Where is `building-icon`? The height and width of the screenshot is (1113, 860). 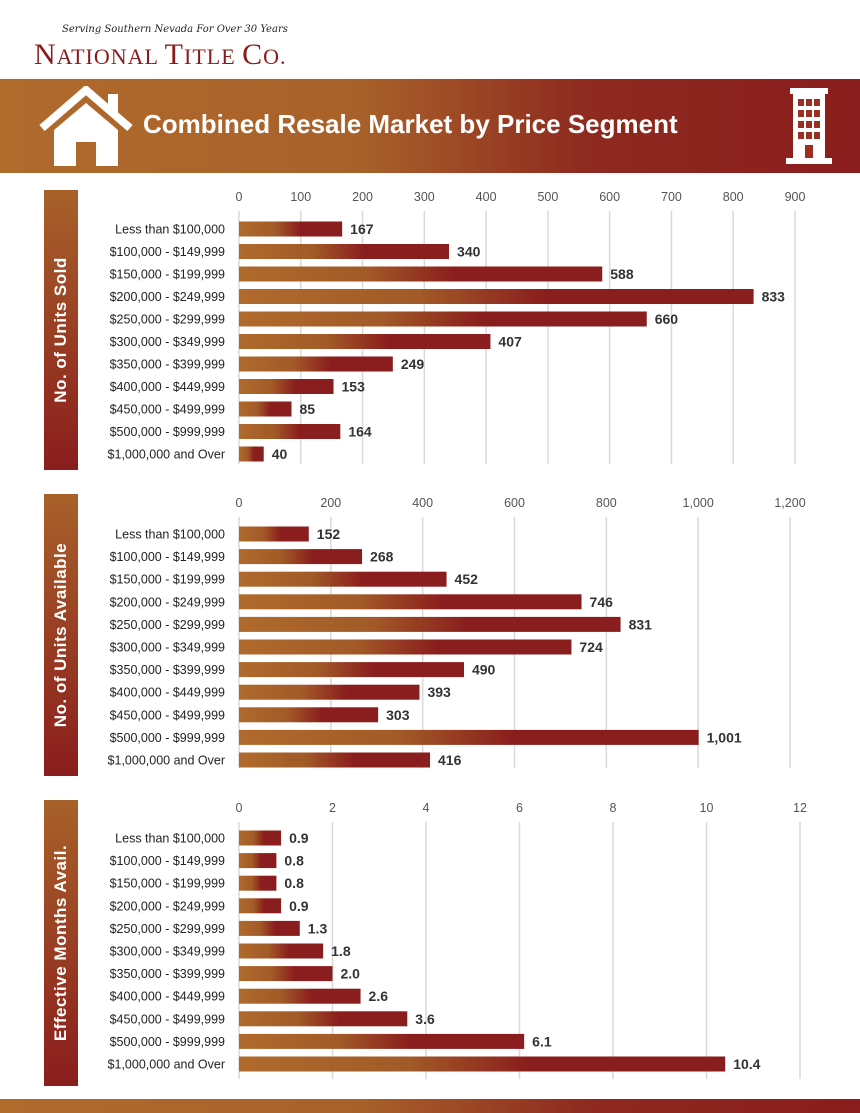 building-icon is located at coordinates (809, 126).